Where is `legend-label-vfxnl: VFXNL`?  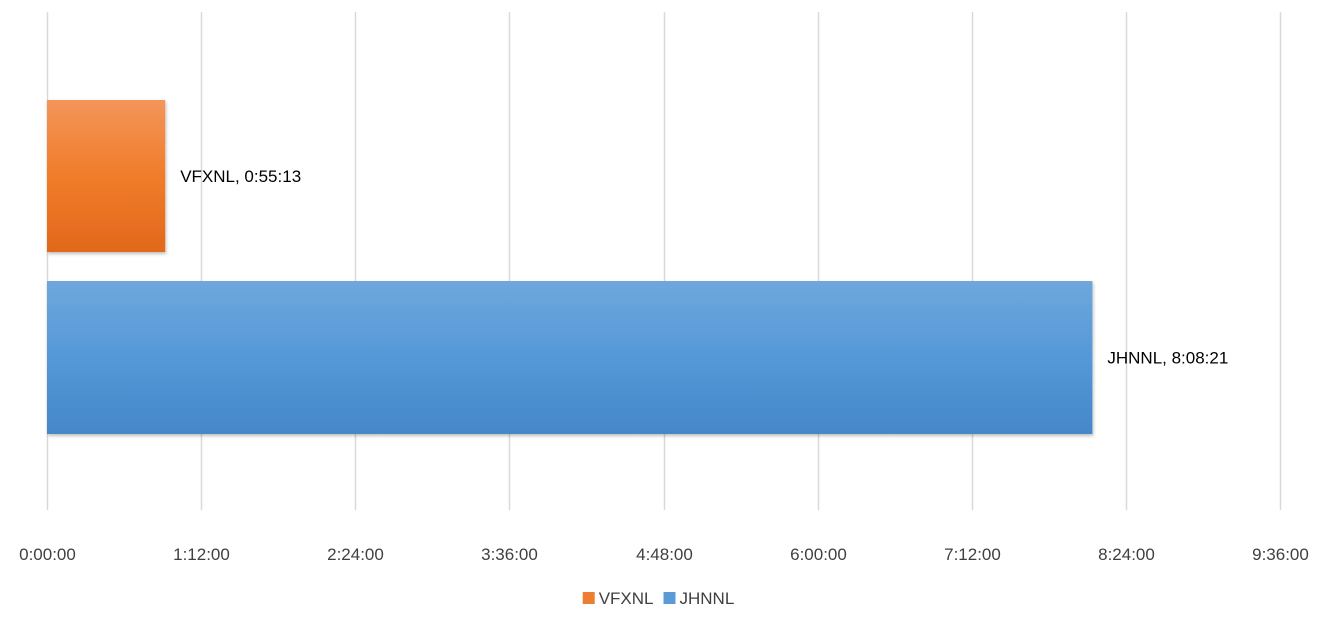
legend-label-vfxnl: VFXNL is located at coordinates (626, 598).